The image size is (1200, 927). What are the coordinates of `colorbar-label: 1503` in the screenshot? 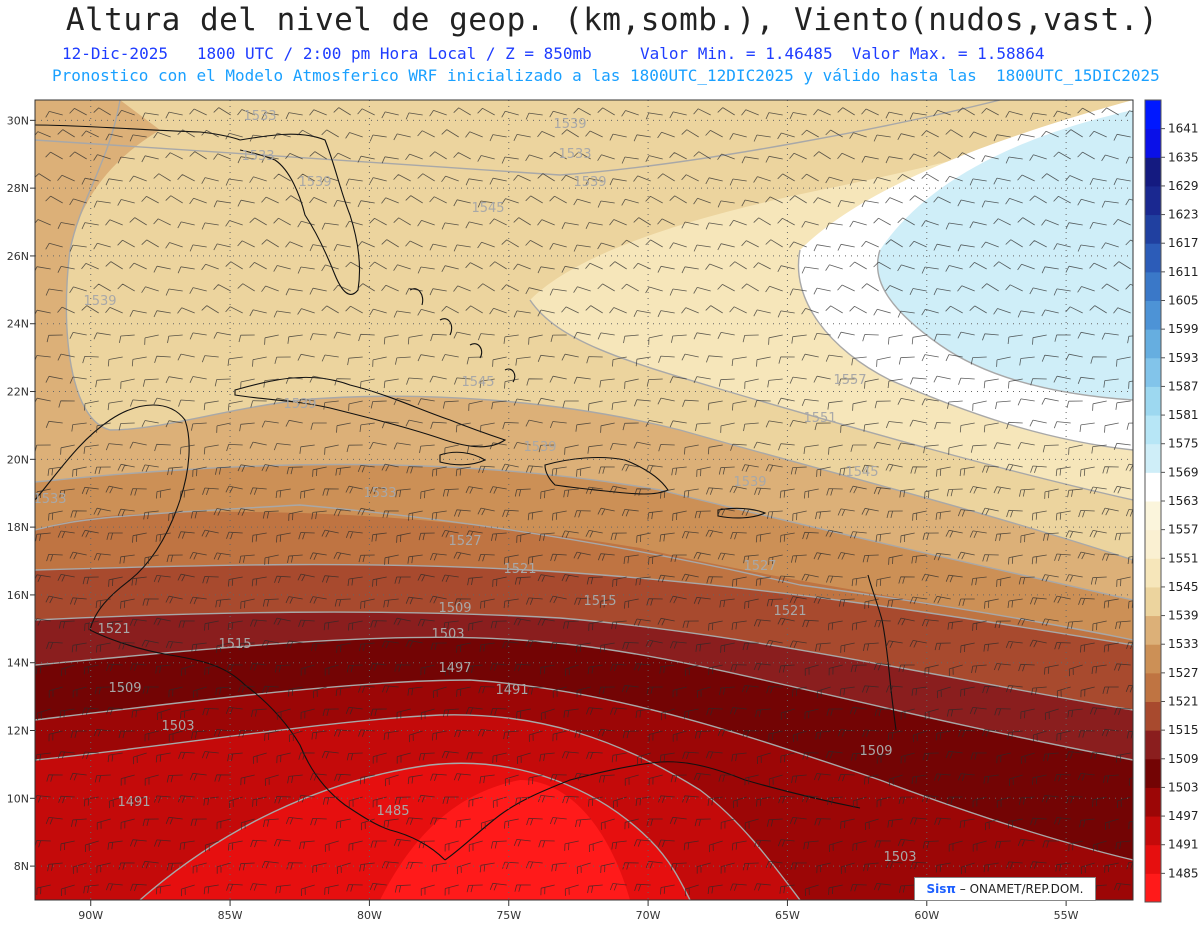 It's located at (1183, 787).